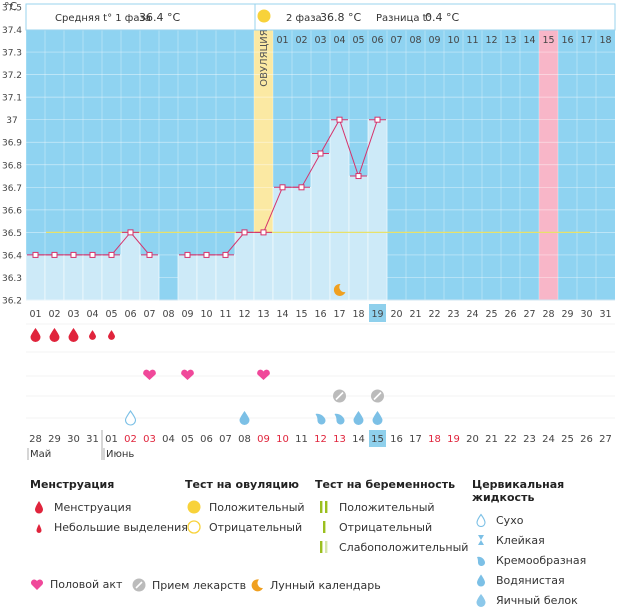  Describe the element at coordinates (257, 585) in the screenshot. I see `moon-icon` at that location.